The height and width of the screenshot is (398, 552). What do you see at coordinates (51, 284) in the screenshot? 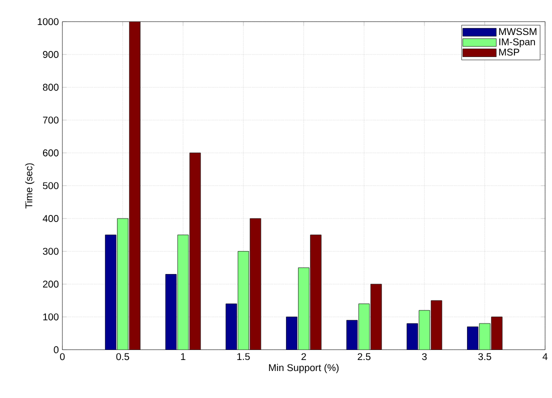
I see `y-tick-label: 200` at bounding box center [51, 284].